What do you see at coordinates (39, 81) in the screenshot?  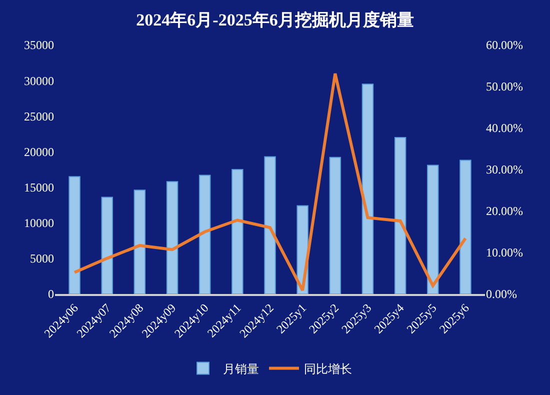 I see `y-tick-label: 30000` at bounding box center [39, 81].